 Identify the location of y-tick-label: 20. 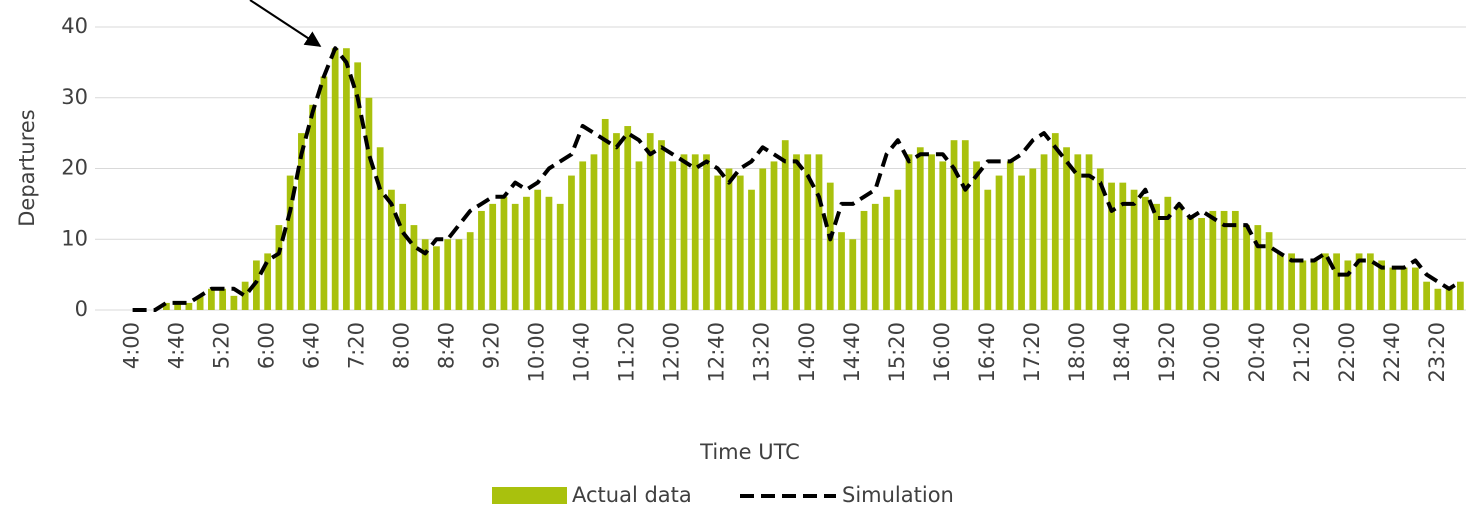
(74, 168).